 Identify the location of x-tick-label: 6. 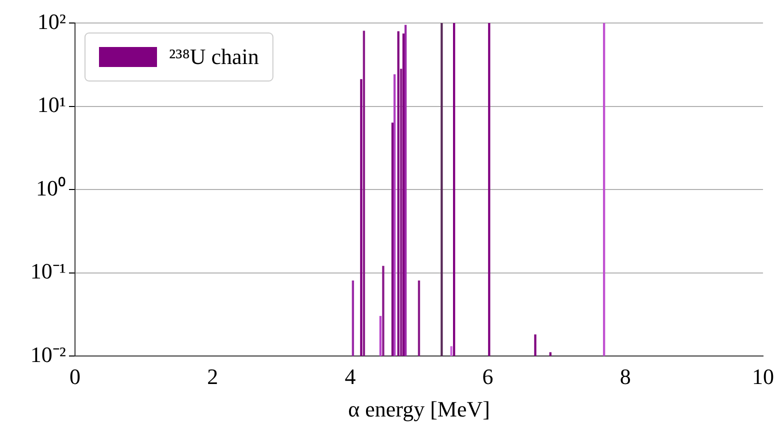
(488, 376).